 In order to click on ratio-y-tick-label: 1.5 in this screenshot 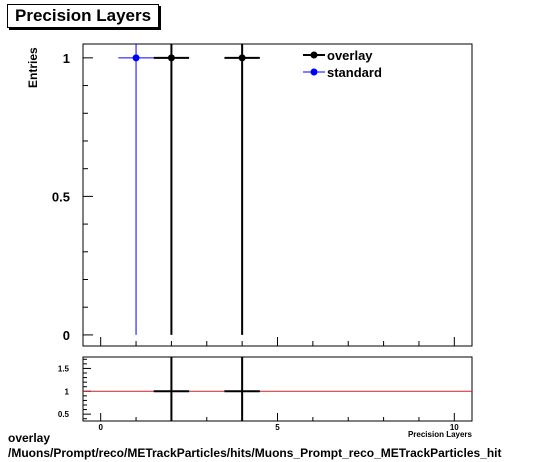, I will do `click(64, 368)`.